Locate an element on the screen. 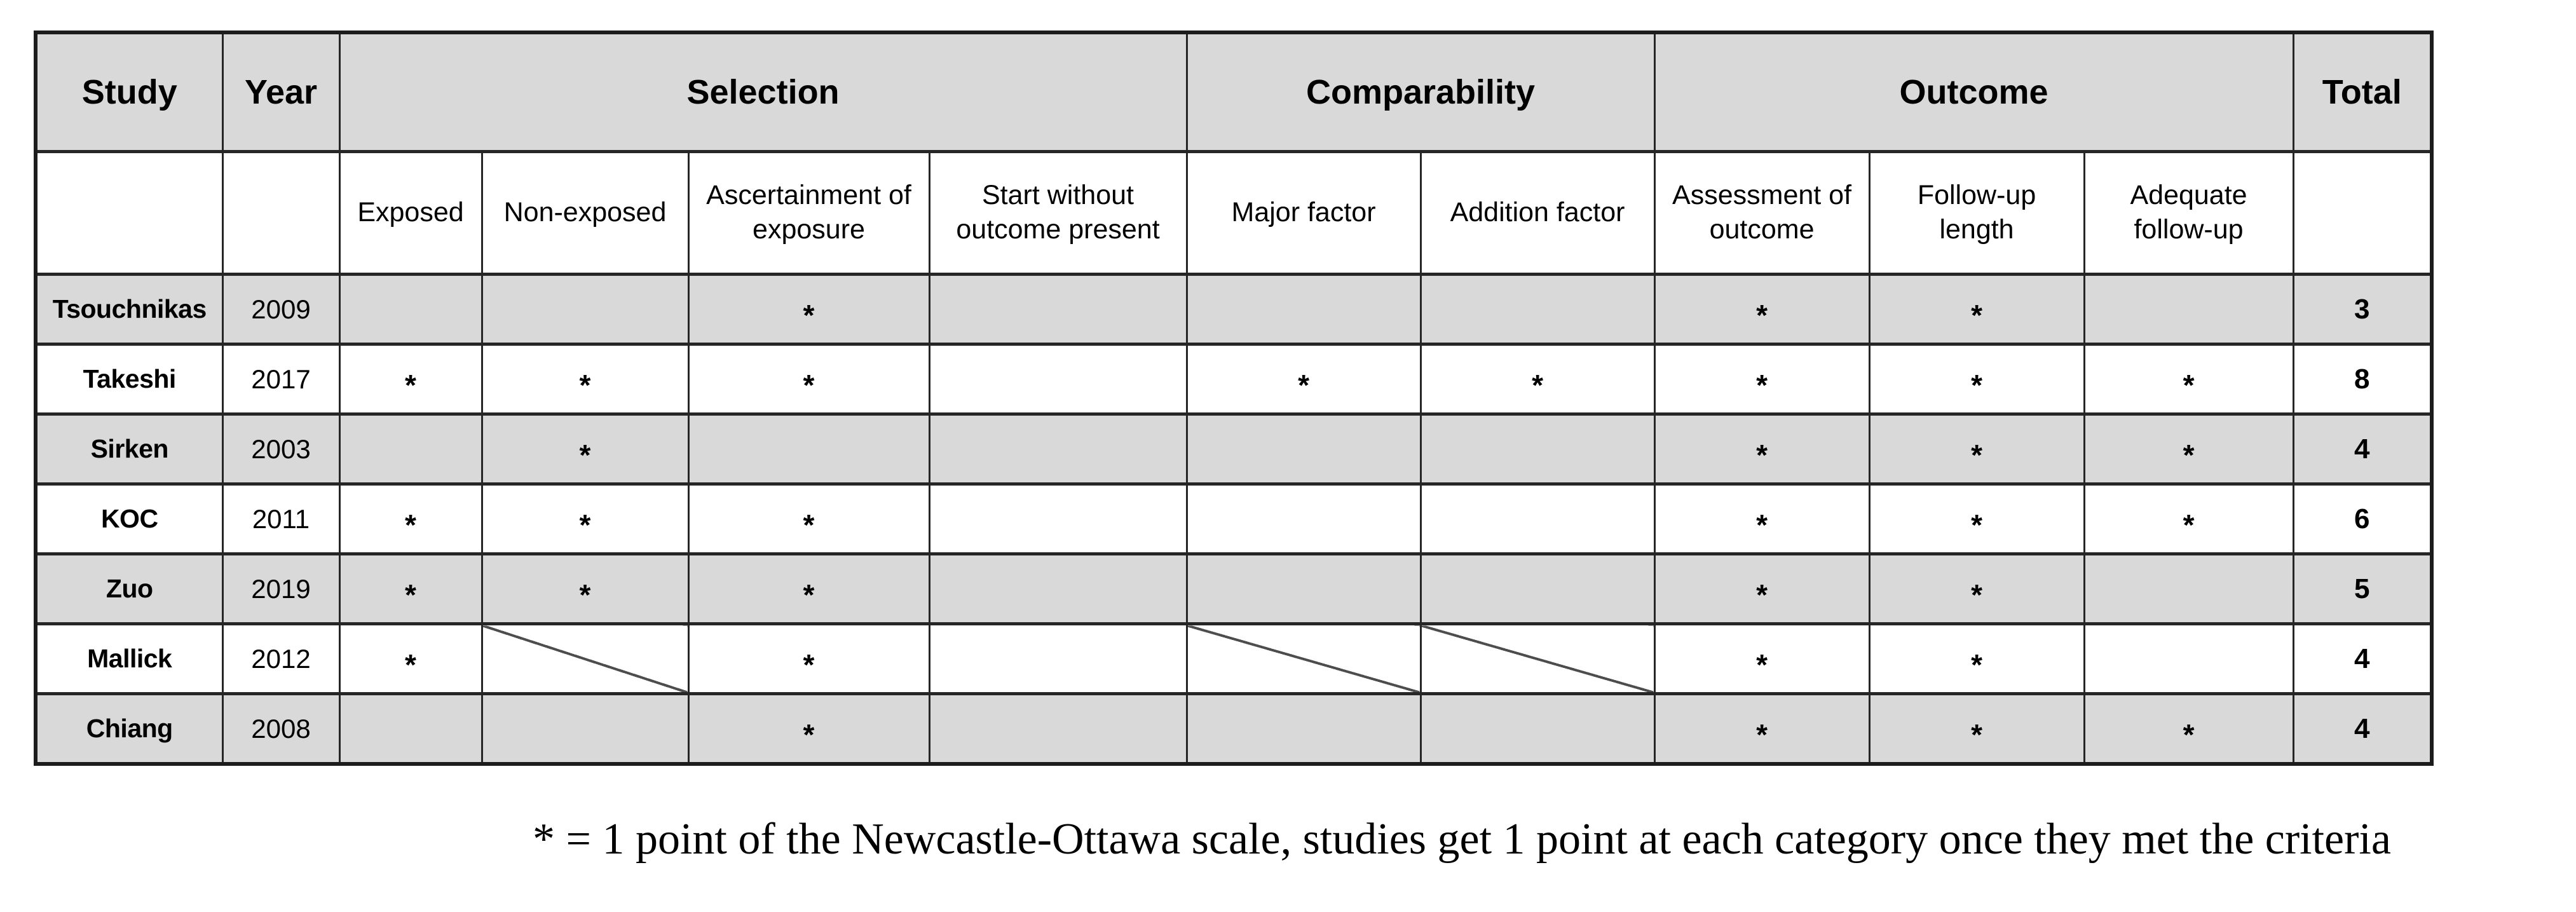 The width and height of the screenshot is (2576, 912). table-row: Mallick 2012 * * * * 4 is located at coordinates (1233, 658).